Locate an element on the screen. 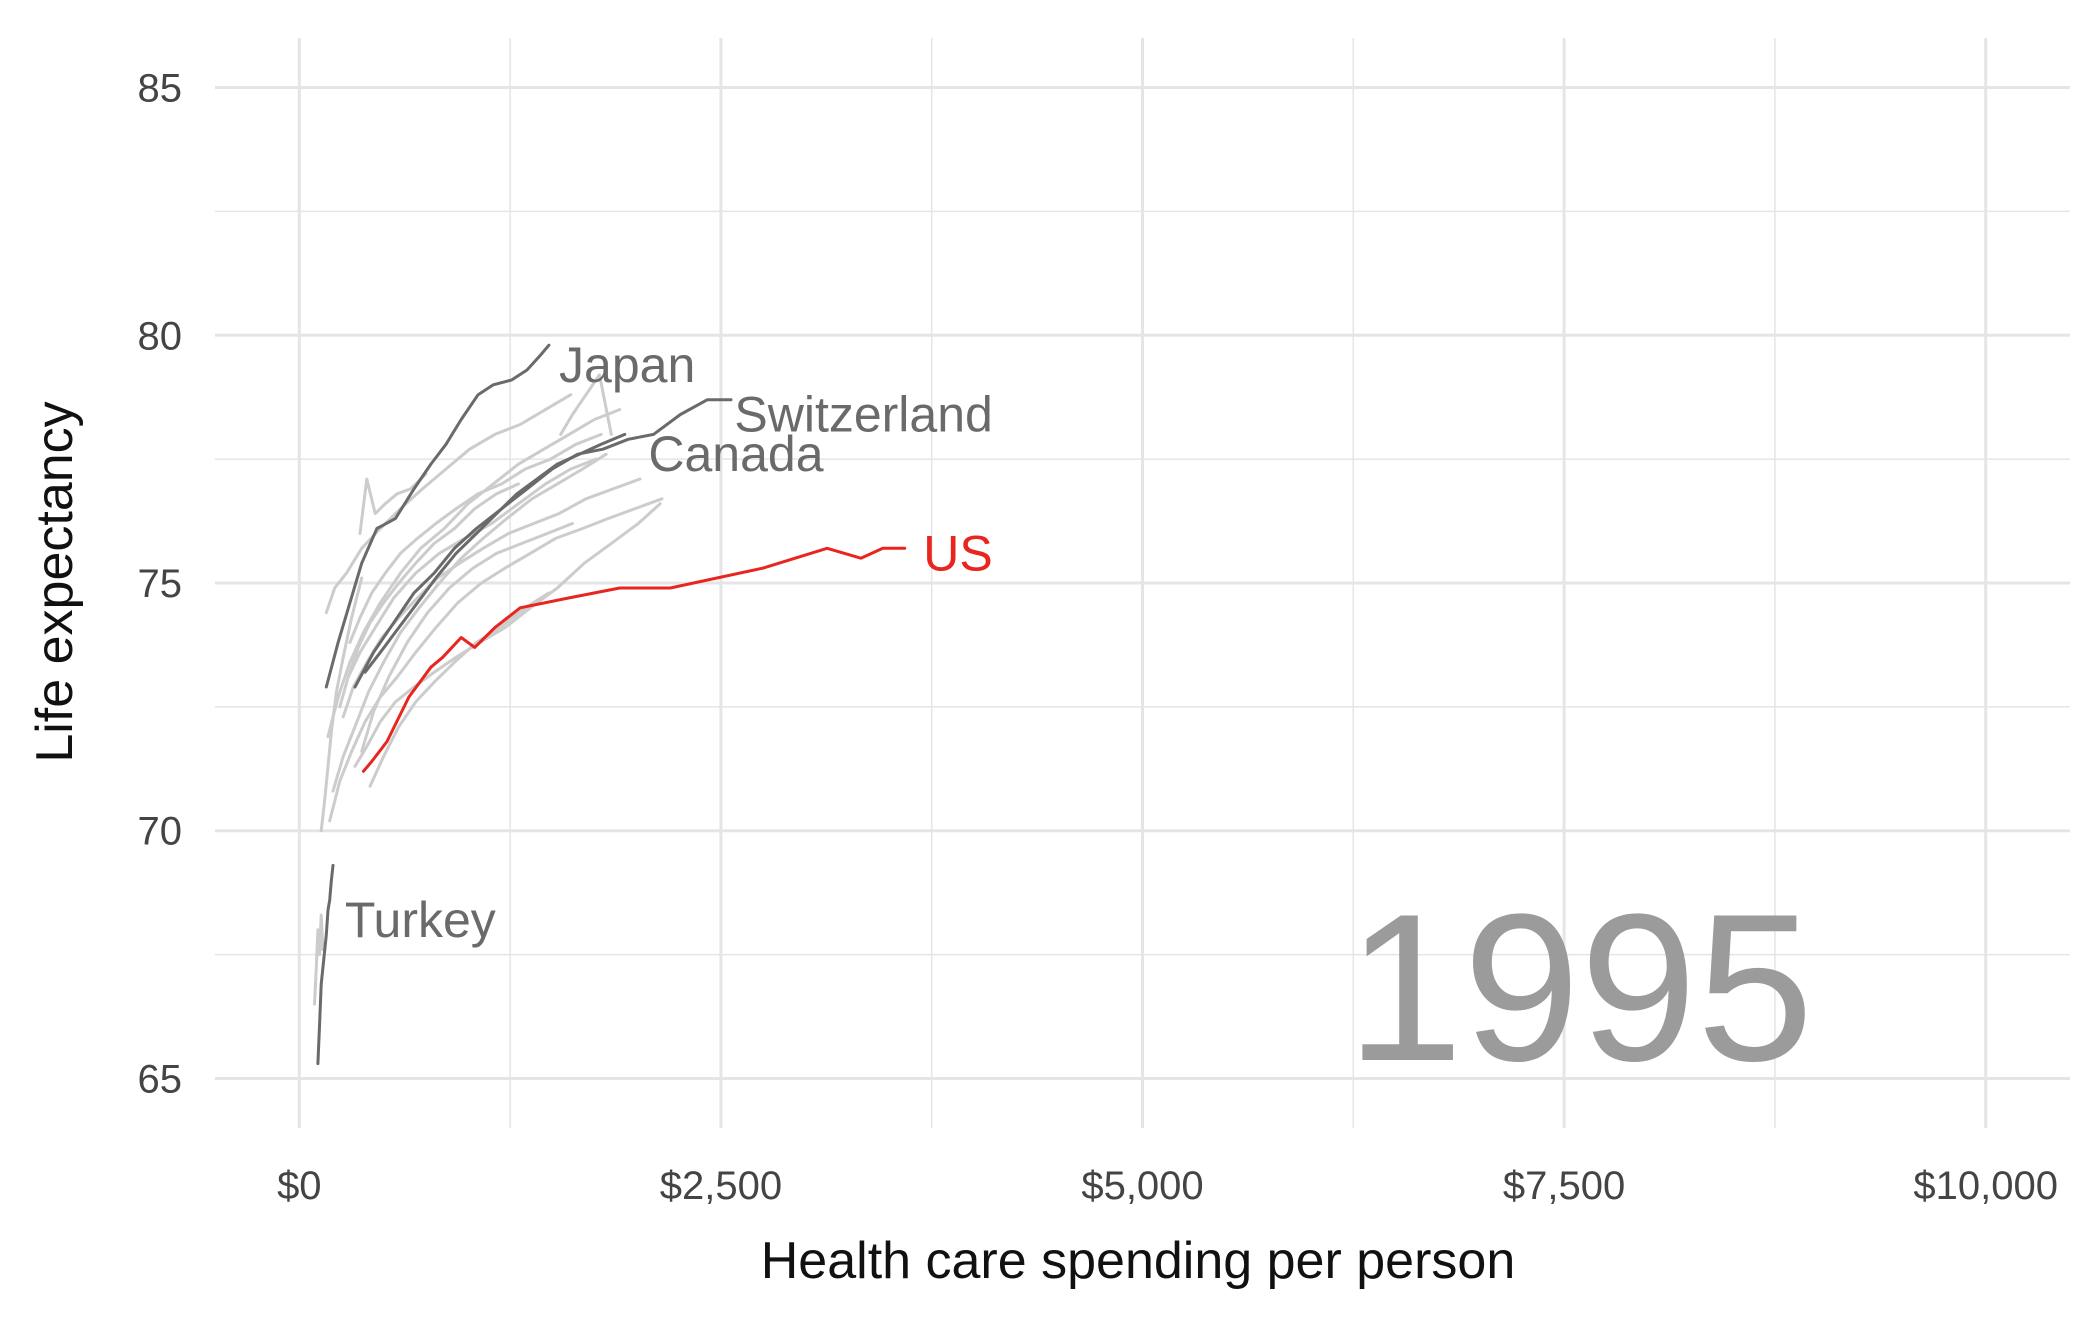 This screenshot has width=2100, height=1320. series-label-turkey: Turkey is located at coordinates (420, 920).